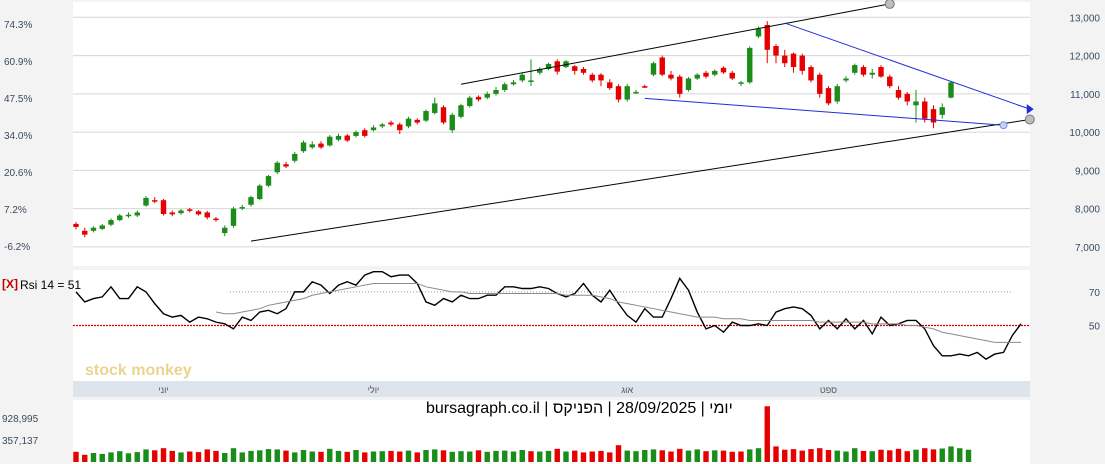  I want to click on price-tick-label: 10,000, so click(1084, 133).